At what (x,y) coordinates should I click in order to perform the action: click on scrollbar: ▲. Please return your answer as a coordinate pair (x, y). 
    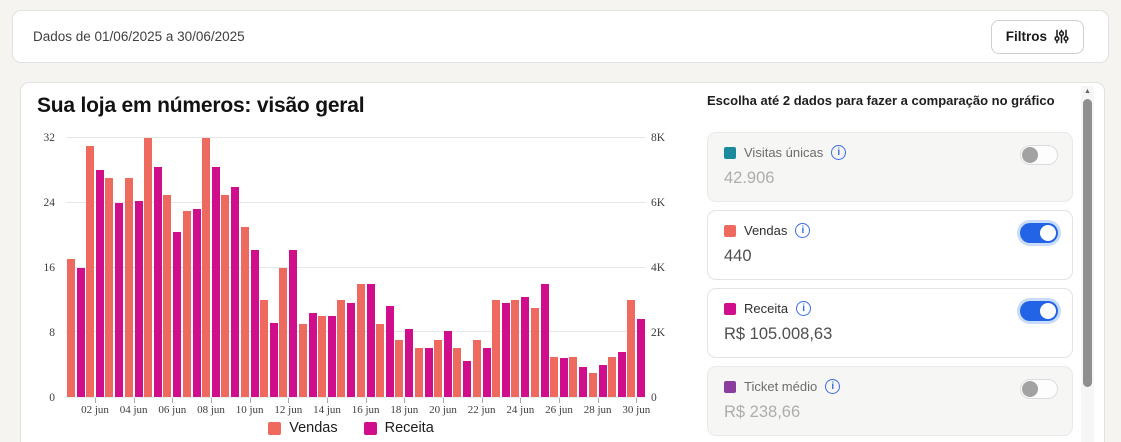
    Looking at the image, I should click on (1087, 264).